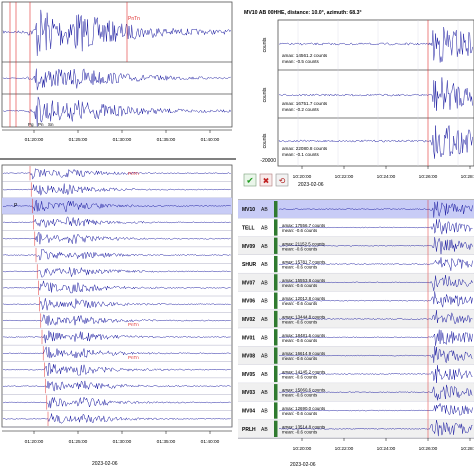 Image resolution: width=474 pixels, height=474 pixels. I want to click on amax-label: amax: 18481.6 counts, so click(304, 335).